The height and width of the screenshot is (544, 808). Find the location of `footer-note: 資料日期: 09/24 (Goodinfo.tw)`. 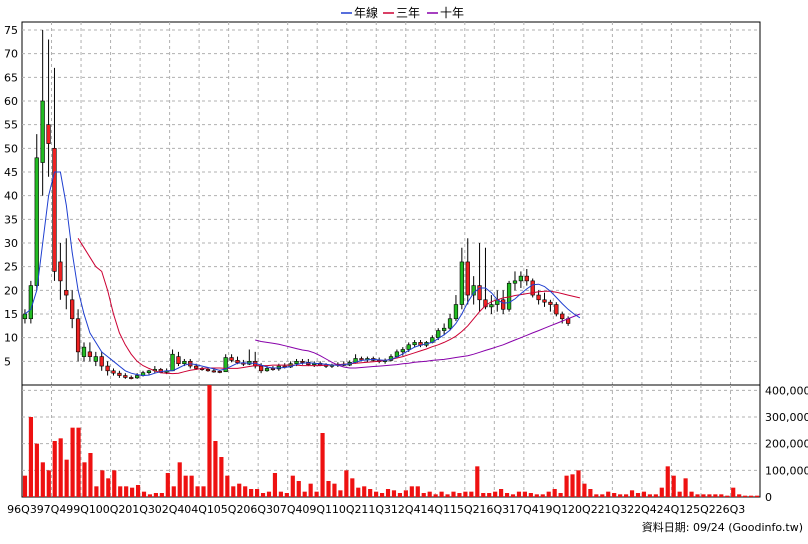

footer-note: 資料日期: 09/24 (Goodinfo.tw) is located at coordinates (722, 527).